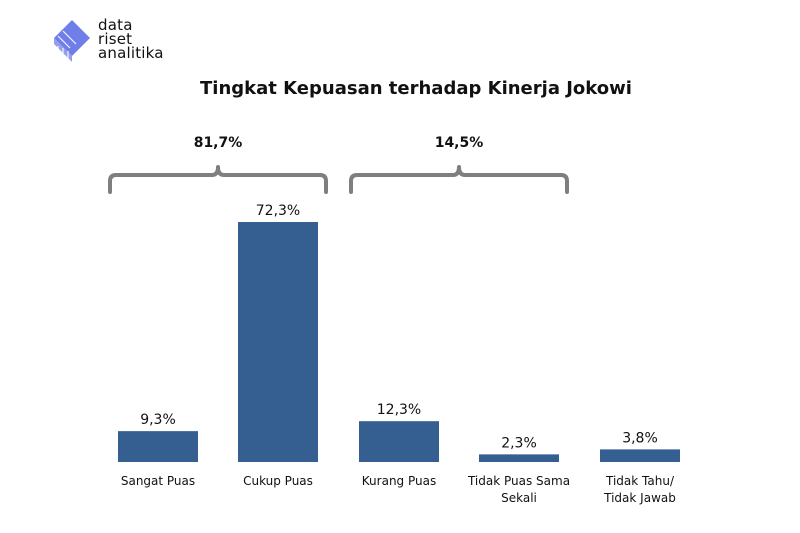  I want to click on logo-wordmark: data riset analitika, so click(131, 39).